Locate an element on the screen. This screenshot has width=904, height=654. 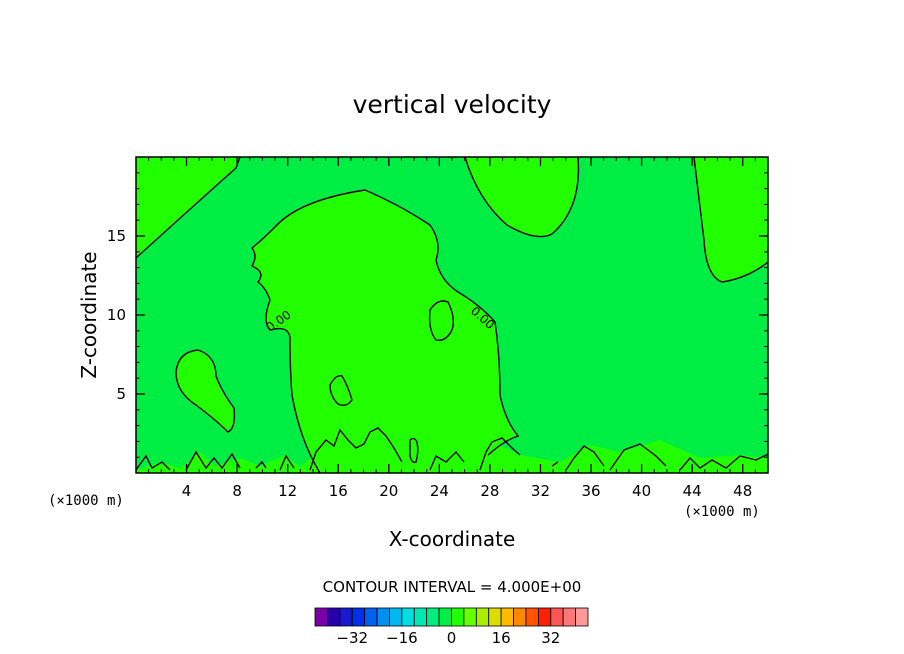
colorbar-tick-label: 0 is located at coordinates (452, 638).